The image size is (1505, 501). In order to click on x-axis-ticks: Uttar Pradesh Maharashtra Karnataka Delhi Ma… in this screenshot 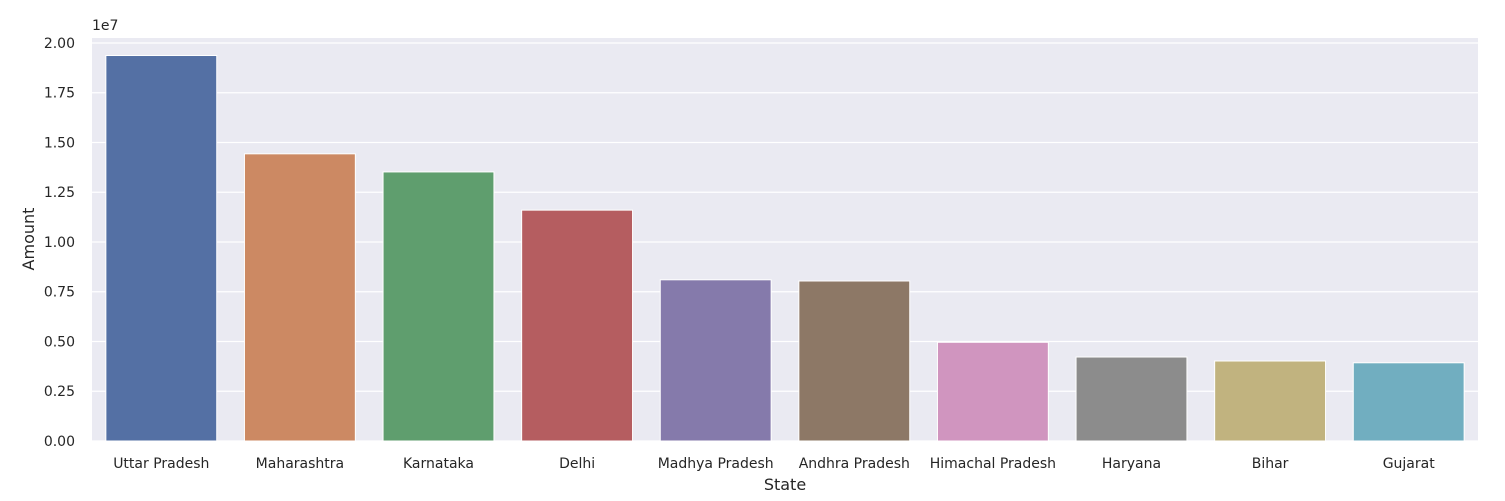, I will do `click(774, 464)`.